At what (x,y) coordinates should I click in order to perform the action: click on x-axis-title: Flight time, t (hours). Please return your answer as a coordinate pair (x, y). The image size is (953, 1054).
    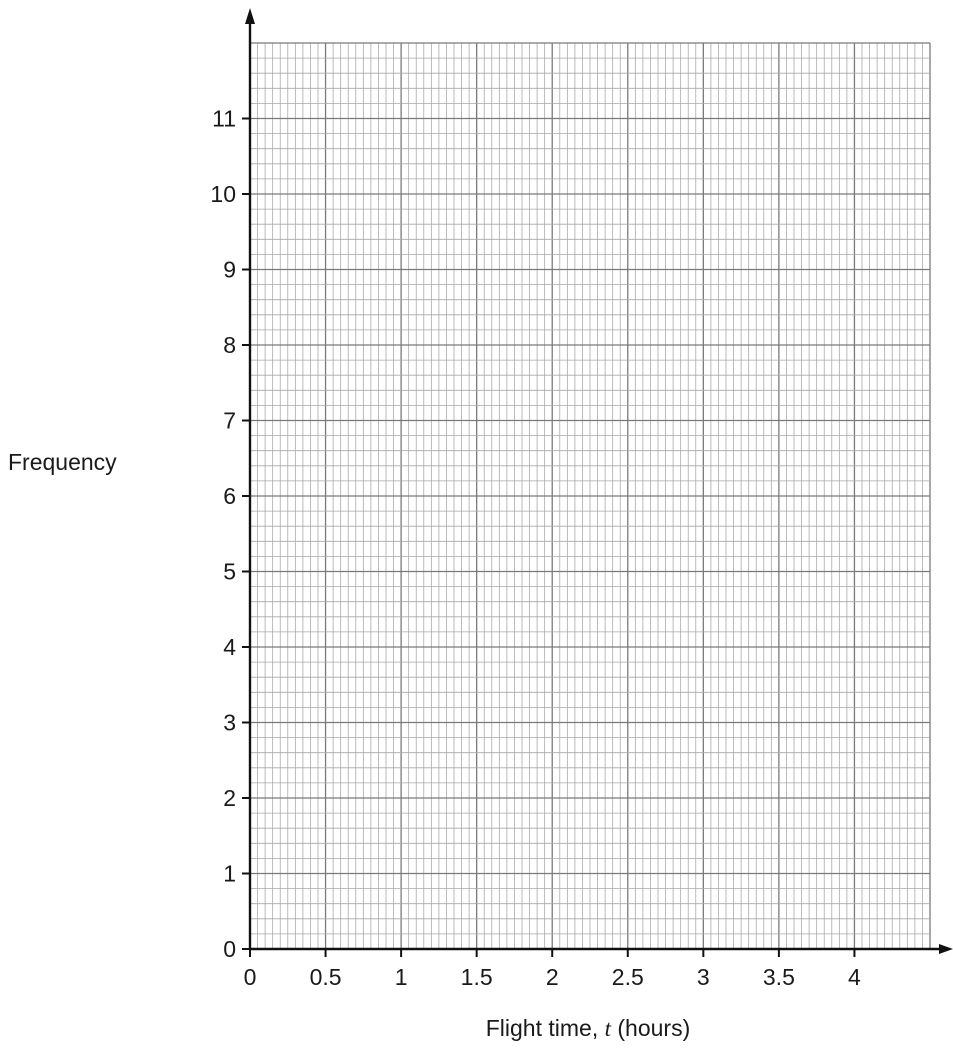
    Looking at the image, I should click on (588, 1028).